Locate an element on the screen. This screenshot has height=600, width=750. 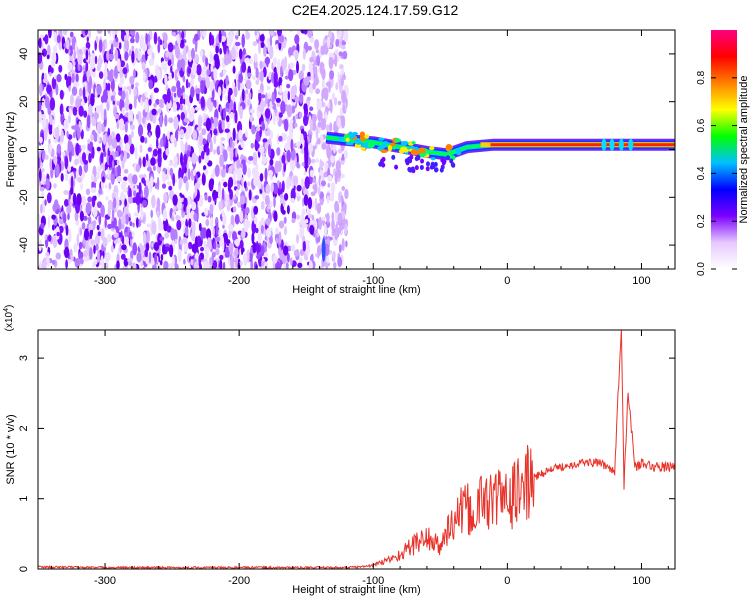
top-xtick-label: -300 is located at coordinates (105, 281).